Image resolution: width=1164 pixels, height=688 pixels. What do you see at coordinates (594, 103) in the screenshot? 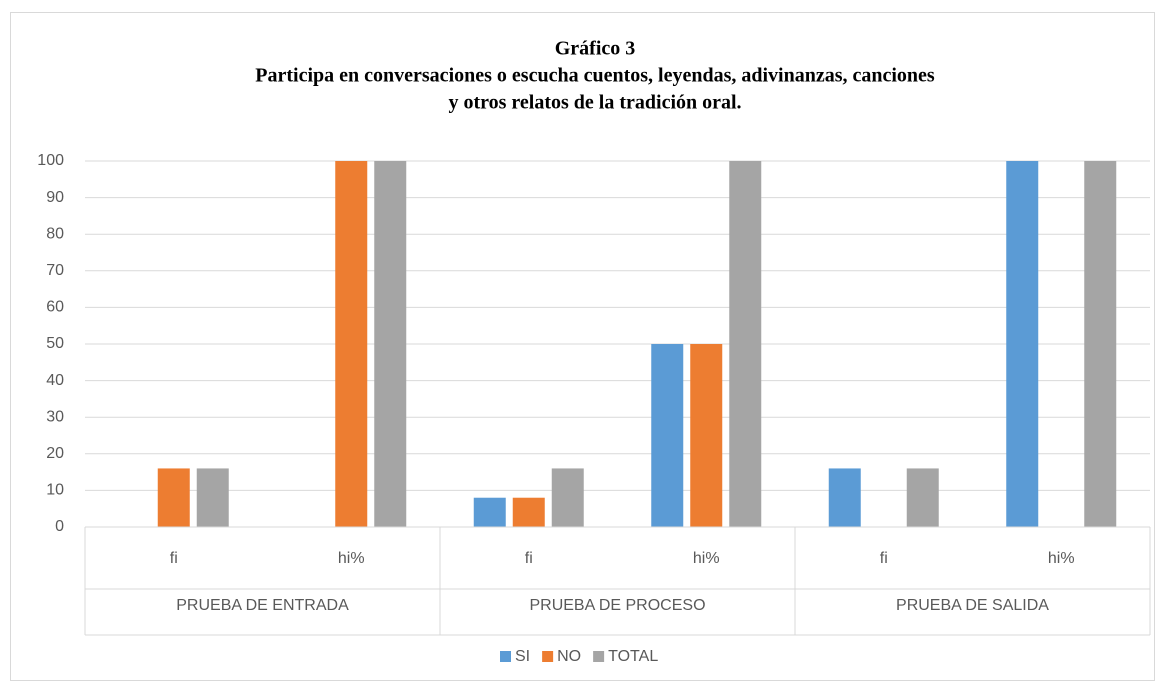
I see `chart-title: y otros relatos de la tradición oral.` at bounding box center [594, 103].